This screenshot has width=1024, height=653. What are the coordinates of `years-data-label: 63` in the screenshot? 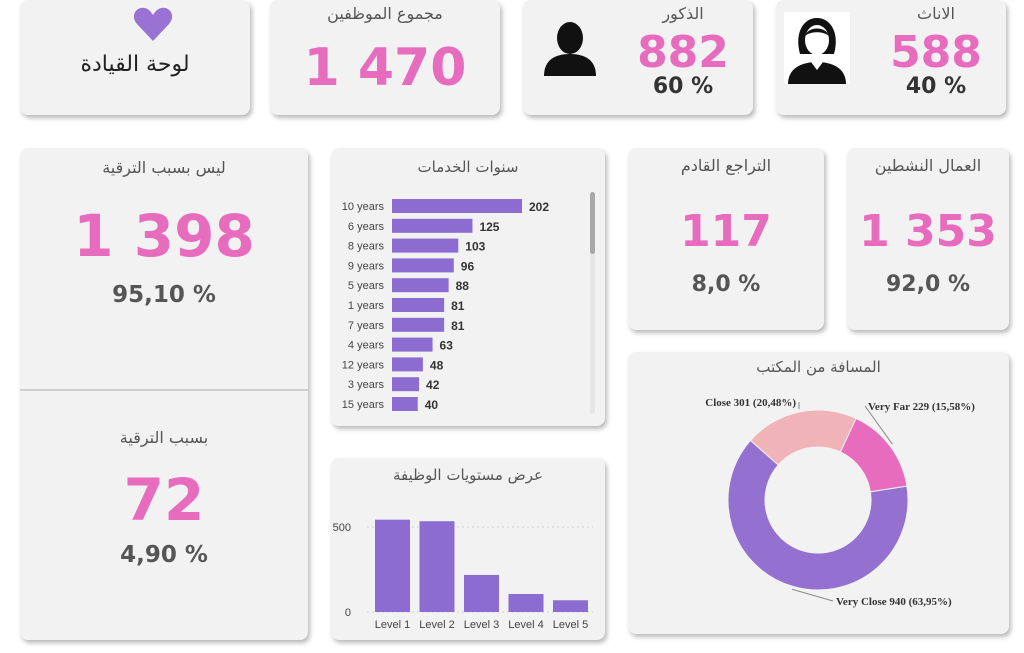 It's located at (447, 346).